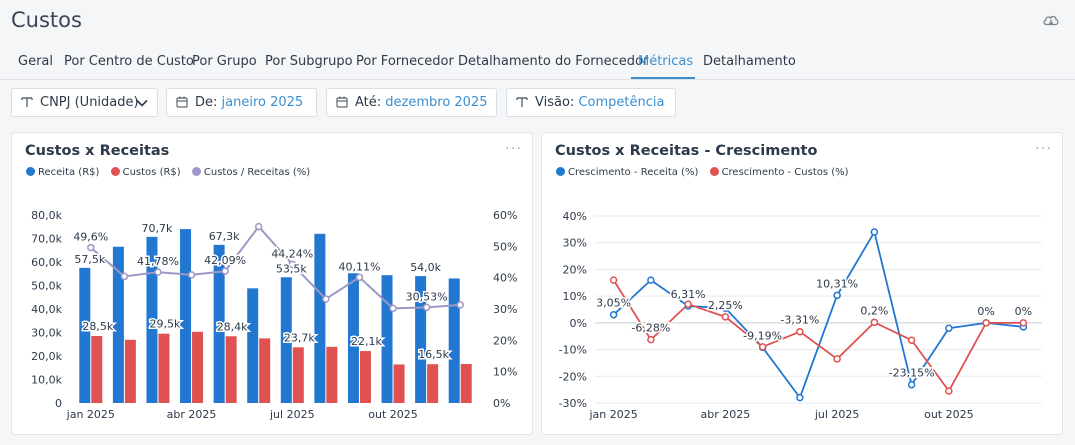 The height and width of the screenshot is (445, 1075). What do you see at coordinates (46, 215) in the screenshot?
I see `y-left-tick-label: 80,0k` at bounding box center [46, 215].